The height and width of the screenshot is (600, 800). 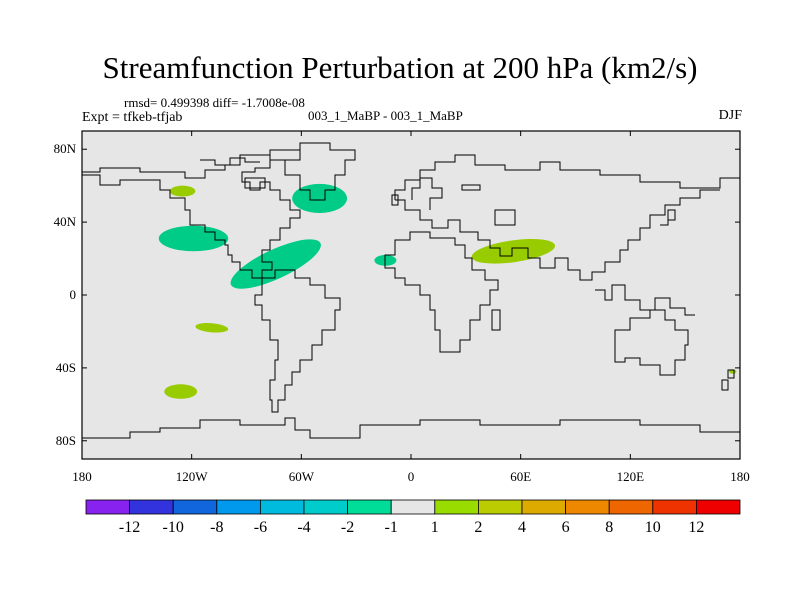 What do you see at coordinates (129, 527) in the screenshot?
I see `colorbar-label: -12` at bounding box center [129, 527].